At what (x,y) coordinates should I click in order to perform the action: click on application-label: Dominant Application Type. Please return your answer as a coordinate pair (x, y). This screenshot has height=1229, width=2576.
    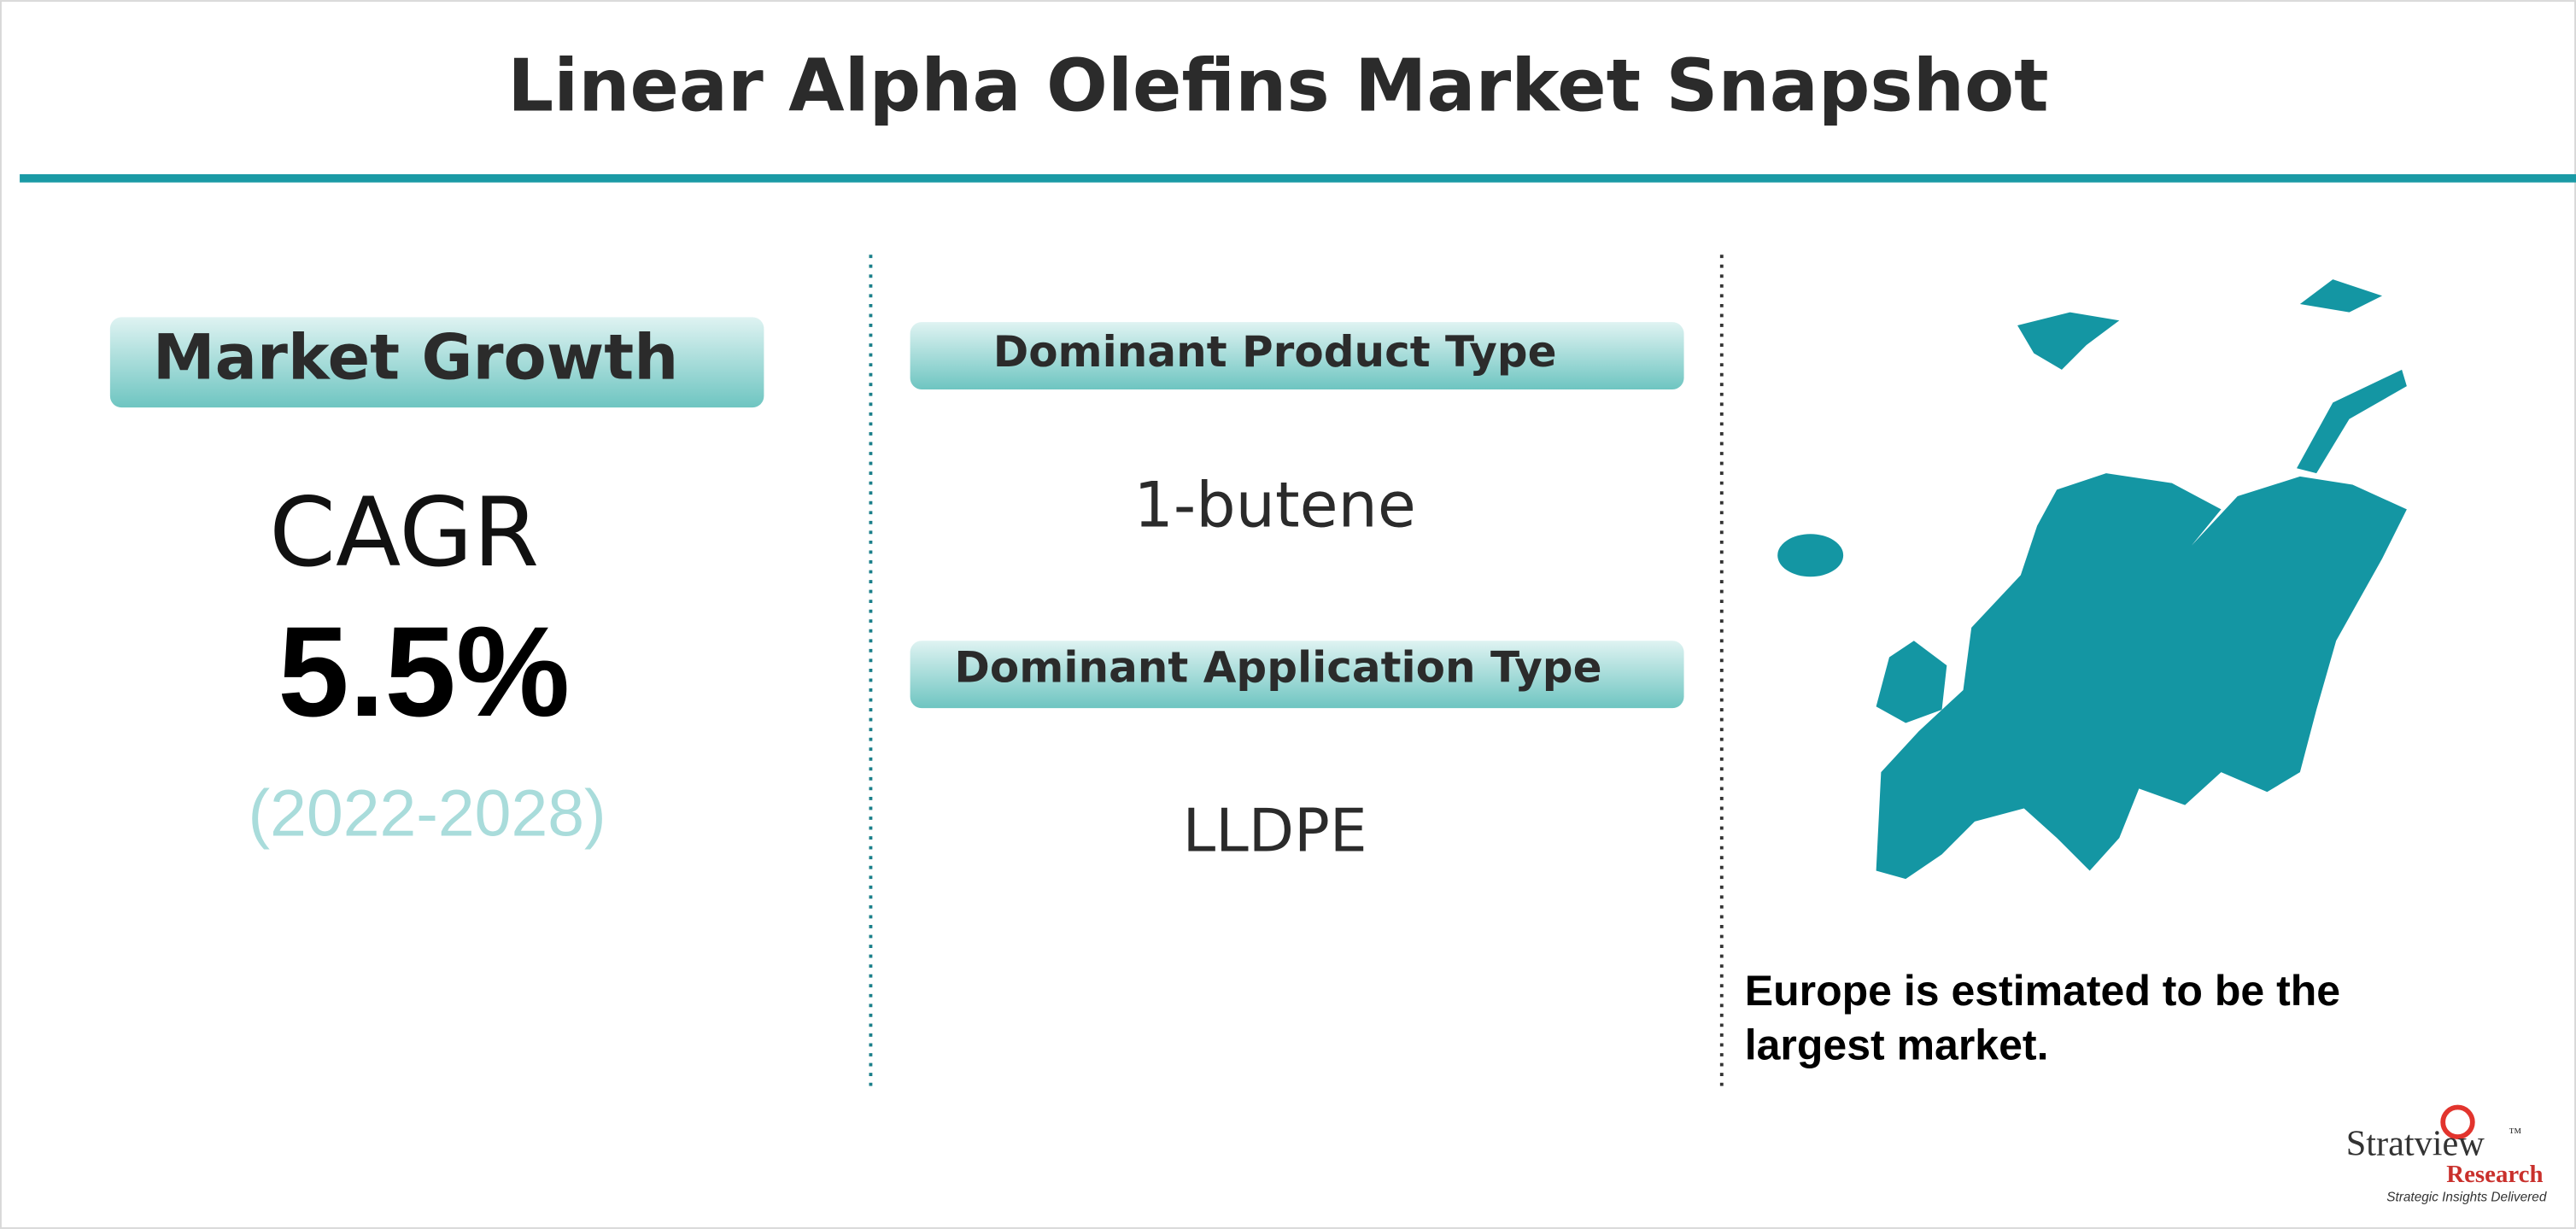
    Looking at the image, I should click on (1277, 667).